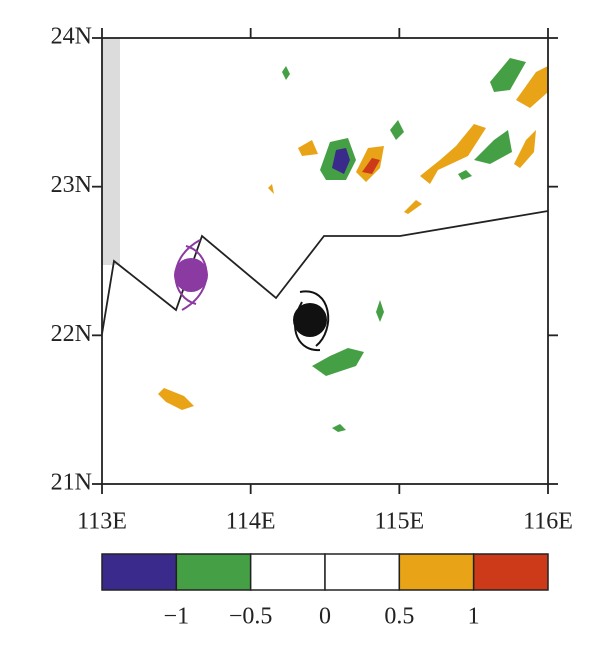  What do you see at coordinates (102, 522) in the screenshot?
I see `x-tick-label: 113E` at bounding box center [102, 522].